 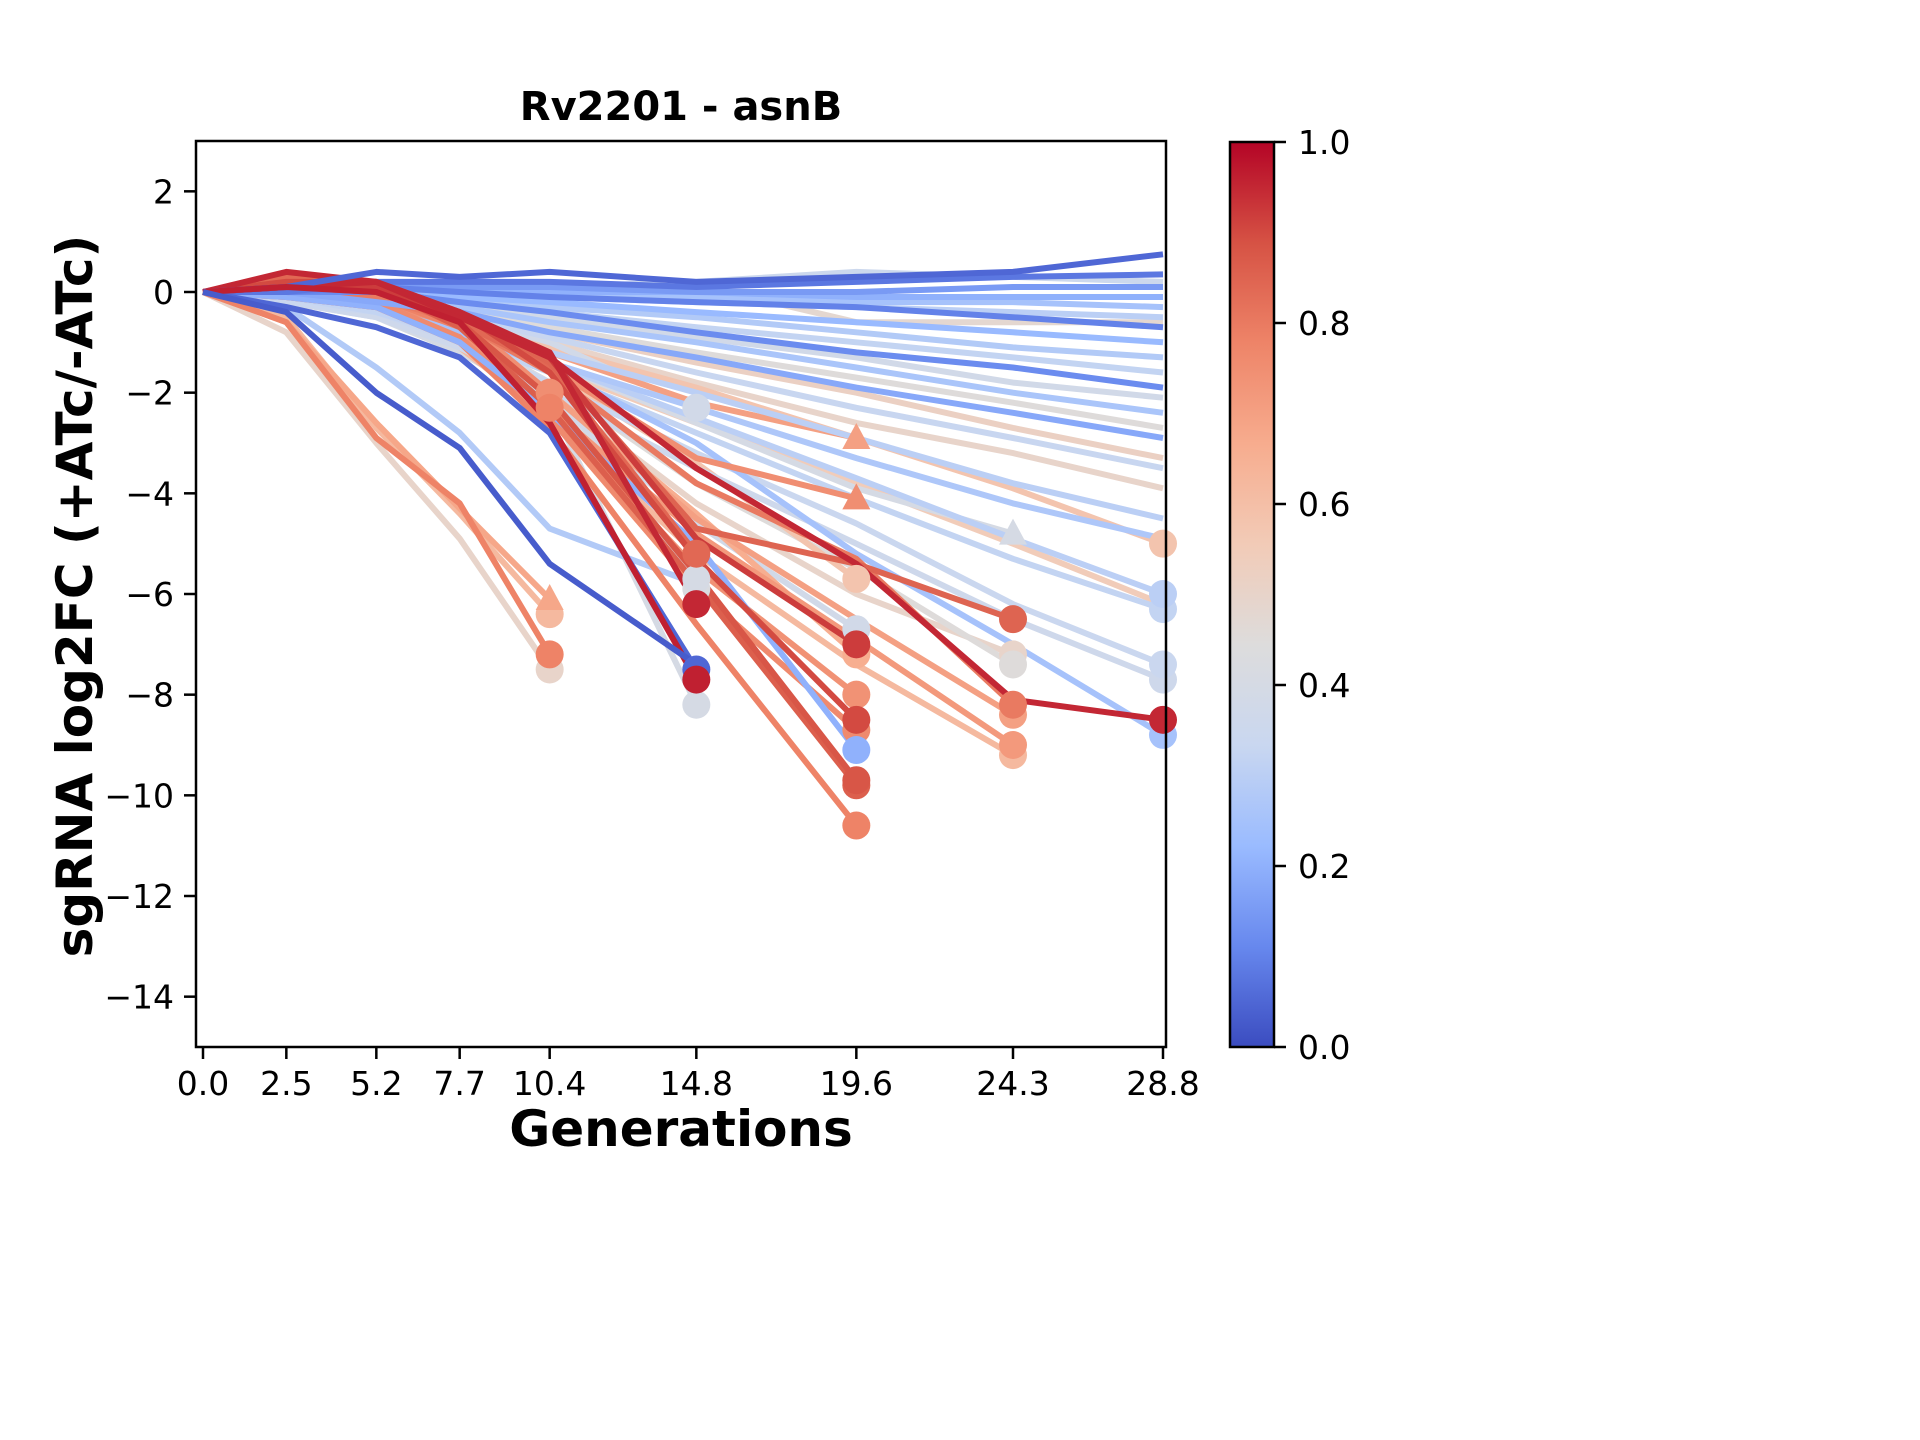 What do you see at coordinates (696, 1083) in the screenshot?
I see `x-tick-label: 14.8` at bounding box center [696, 1083].